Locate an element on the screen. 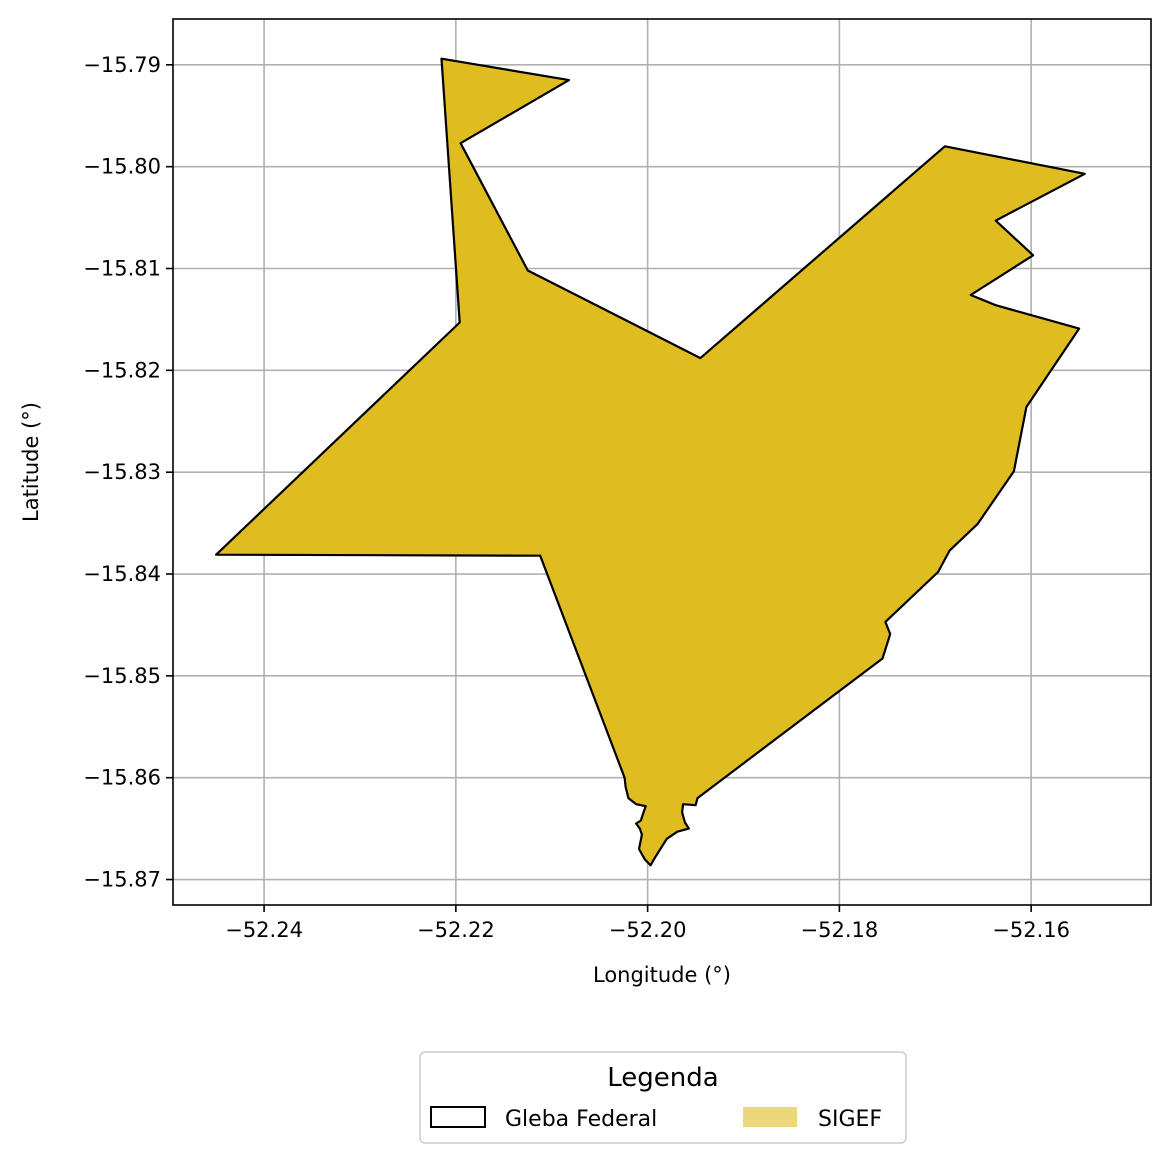 Image resolution: width=1171 pixels, height=1163 pixels. legend-sigef-swatch is located at coordinates (770, 1117).